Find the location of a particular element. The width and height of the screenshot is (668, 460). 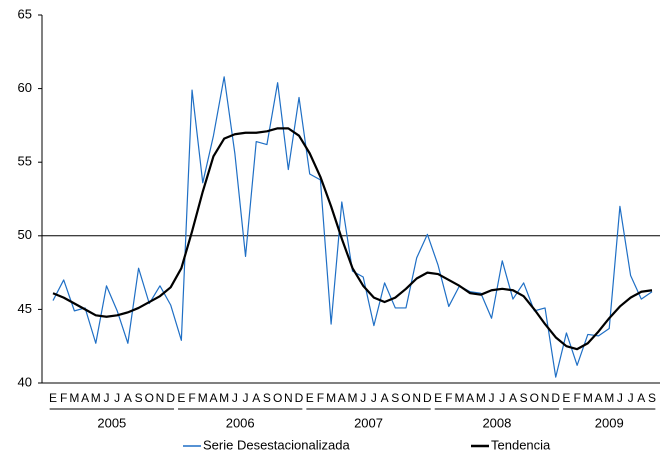

legend-label: Serie Desestacionalizada is located at coordinates (276, 444).